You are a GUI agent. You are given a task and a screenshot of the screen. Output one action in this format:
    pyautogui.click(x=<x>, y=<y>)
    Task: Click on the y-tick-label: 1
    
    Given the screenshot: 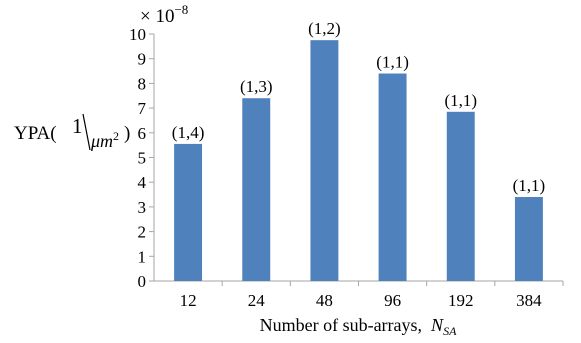 What is the action you would take?
    pyautogui.click(x=142, y=256)
    